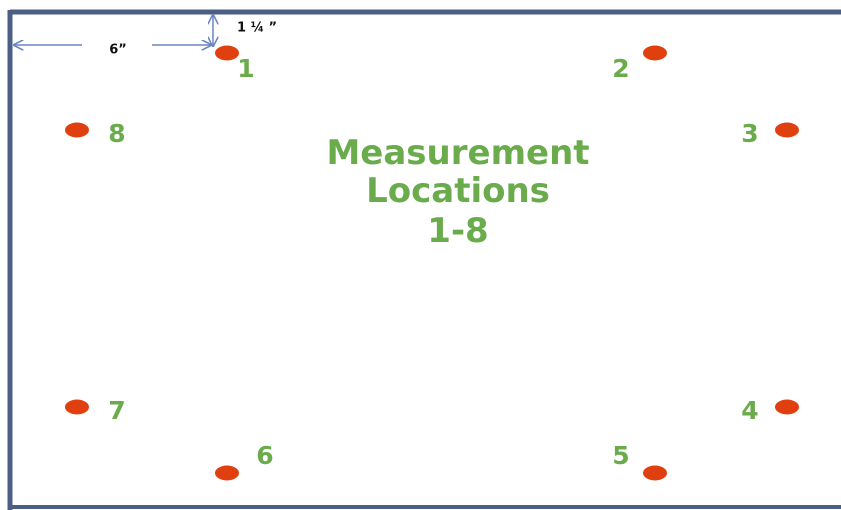 Image resolution: width=841 pixels, height=510 pixels. I want to click on point-label: 6, so click(264, 455).